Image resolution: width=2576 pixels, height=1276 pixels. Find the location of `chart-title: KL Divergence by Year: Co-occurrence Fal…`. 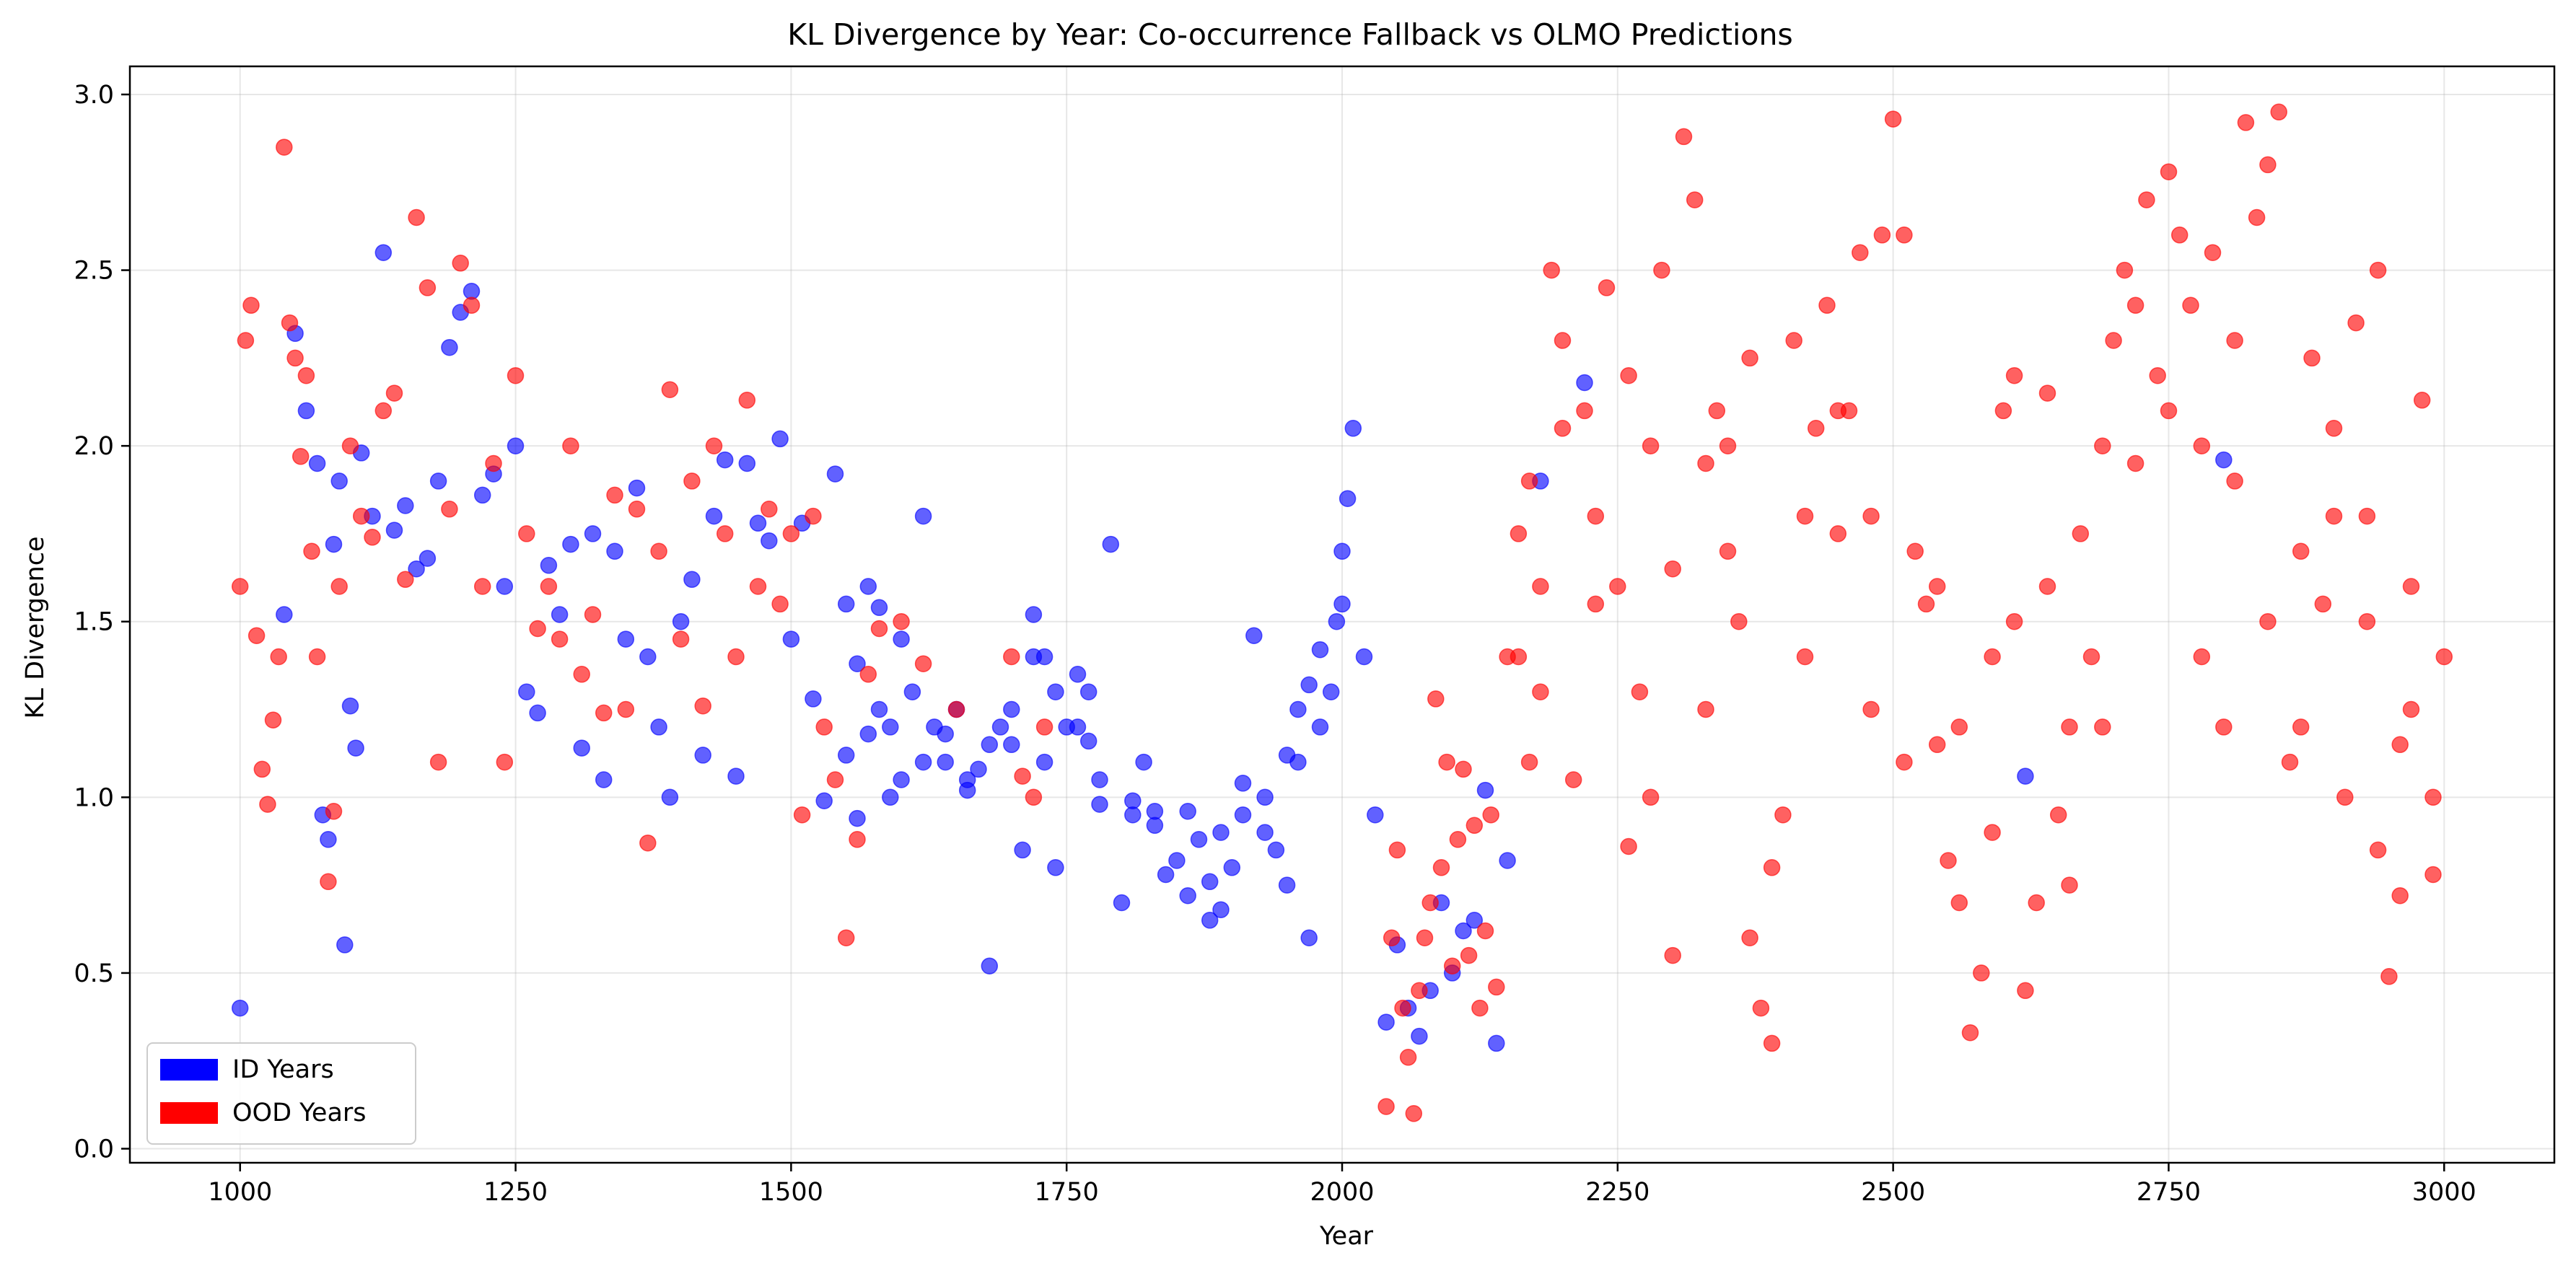

chart-title: KL Divergence by Year: Co-occurrence Fal… is located at coordinates (1290, 35).